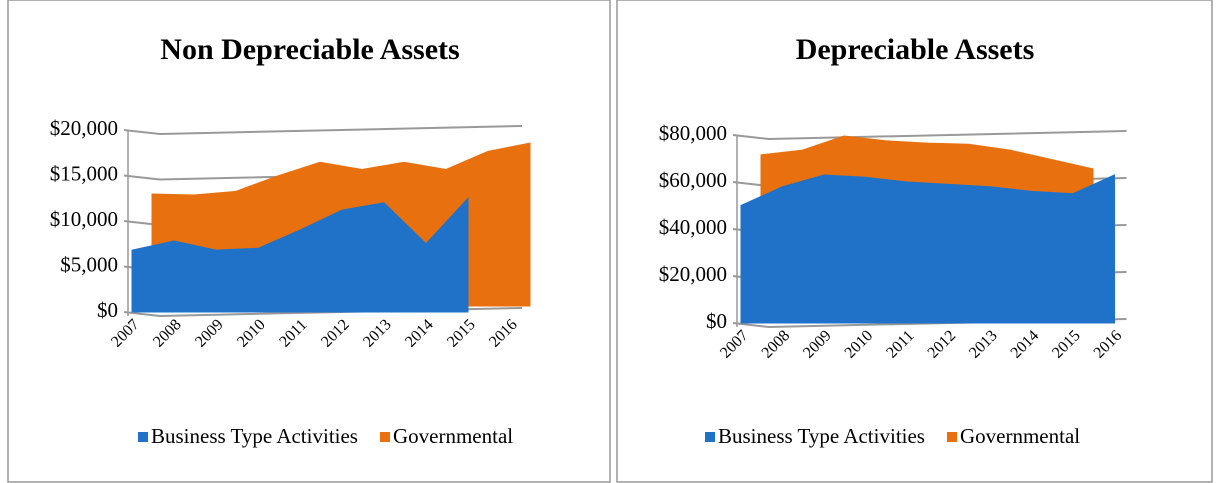 This screenshot has width=1218, height=483. Describe the element at coordinates (693, 180) in the screenshot. I see `y-tick-label: $60,000` at that location.